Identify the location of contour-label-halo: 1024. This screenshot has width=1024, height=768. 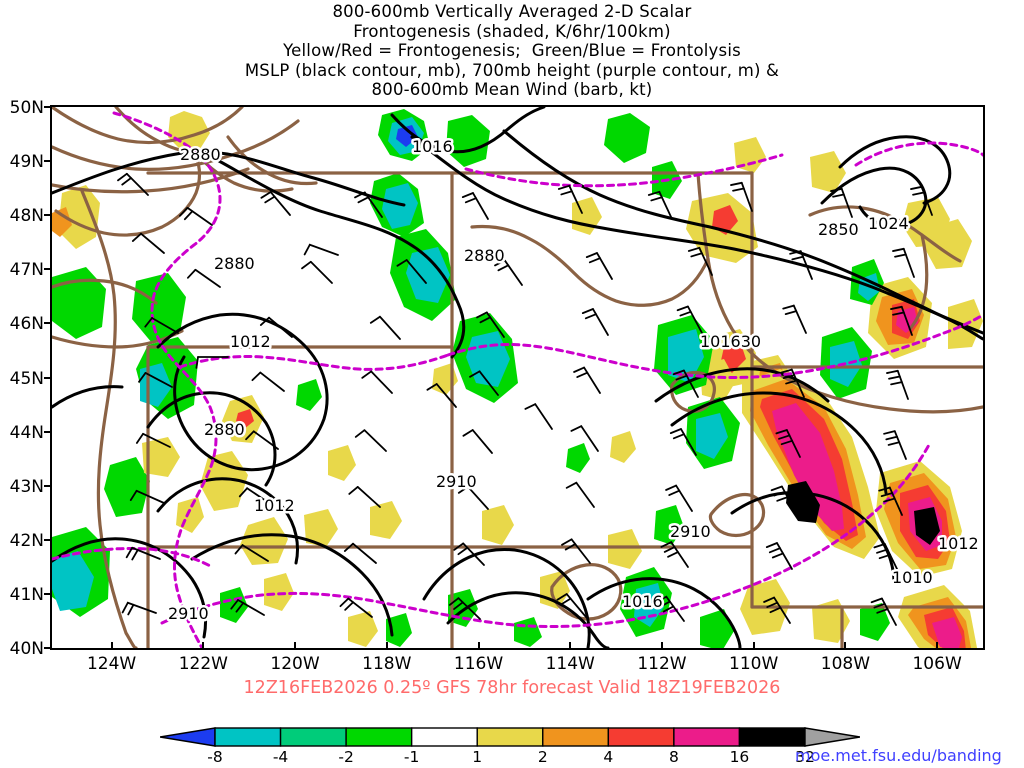
(888, 223).